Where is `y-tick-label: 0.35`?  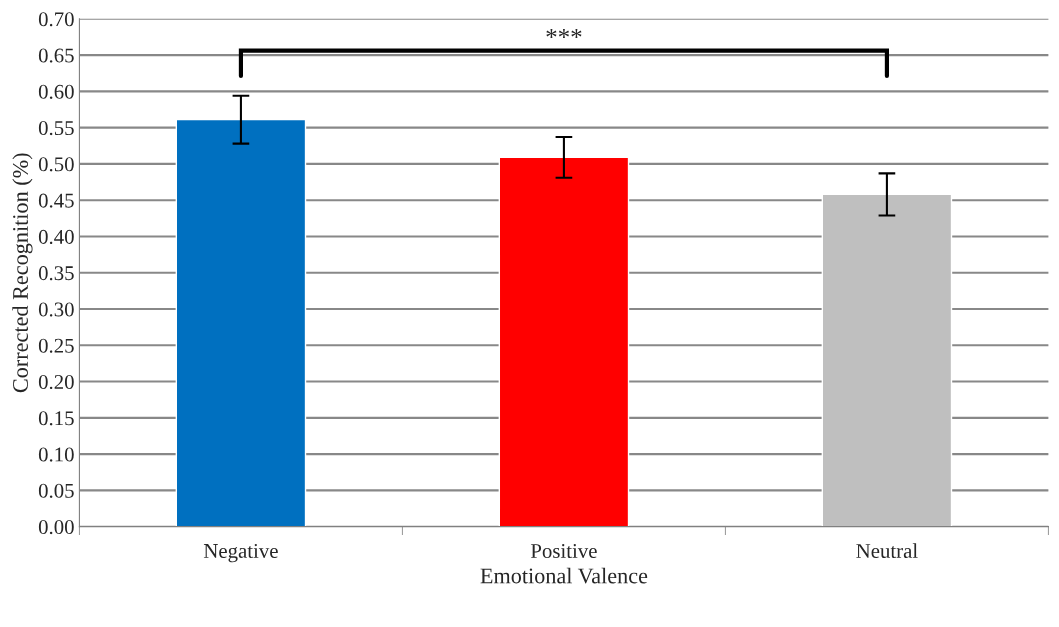
y-tick-label: 0.35 is located at coordinates (56, 273).